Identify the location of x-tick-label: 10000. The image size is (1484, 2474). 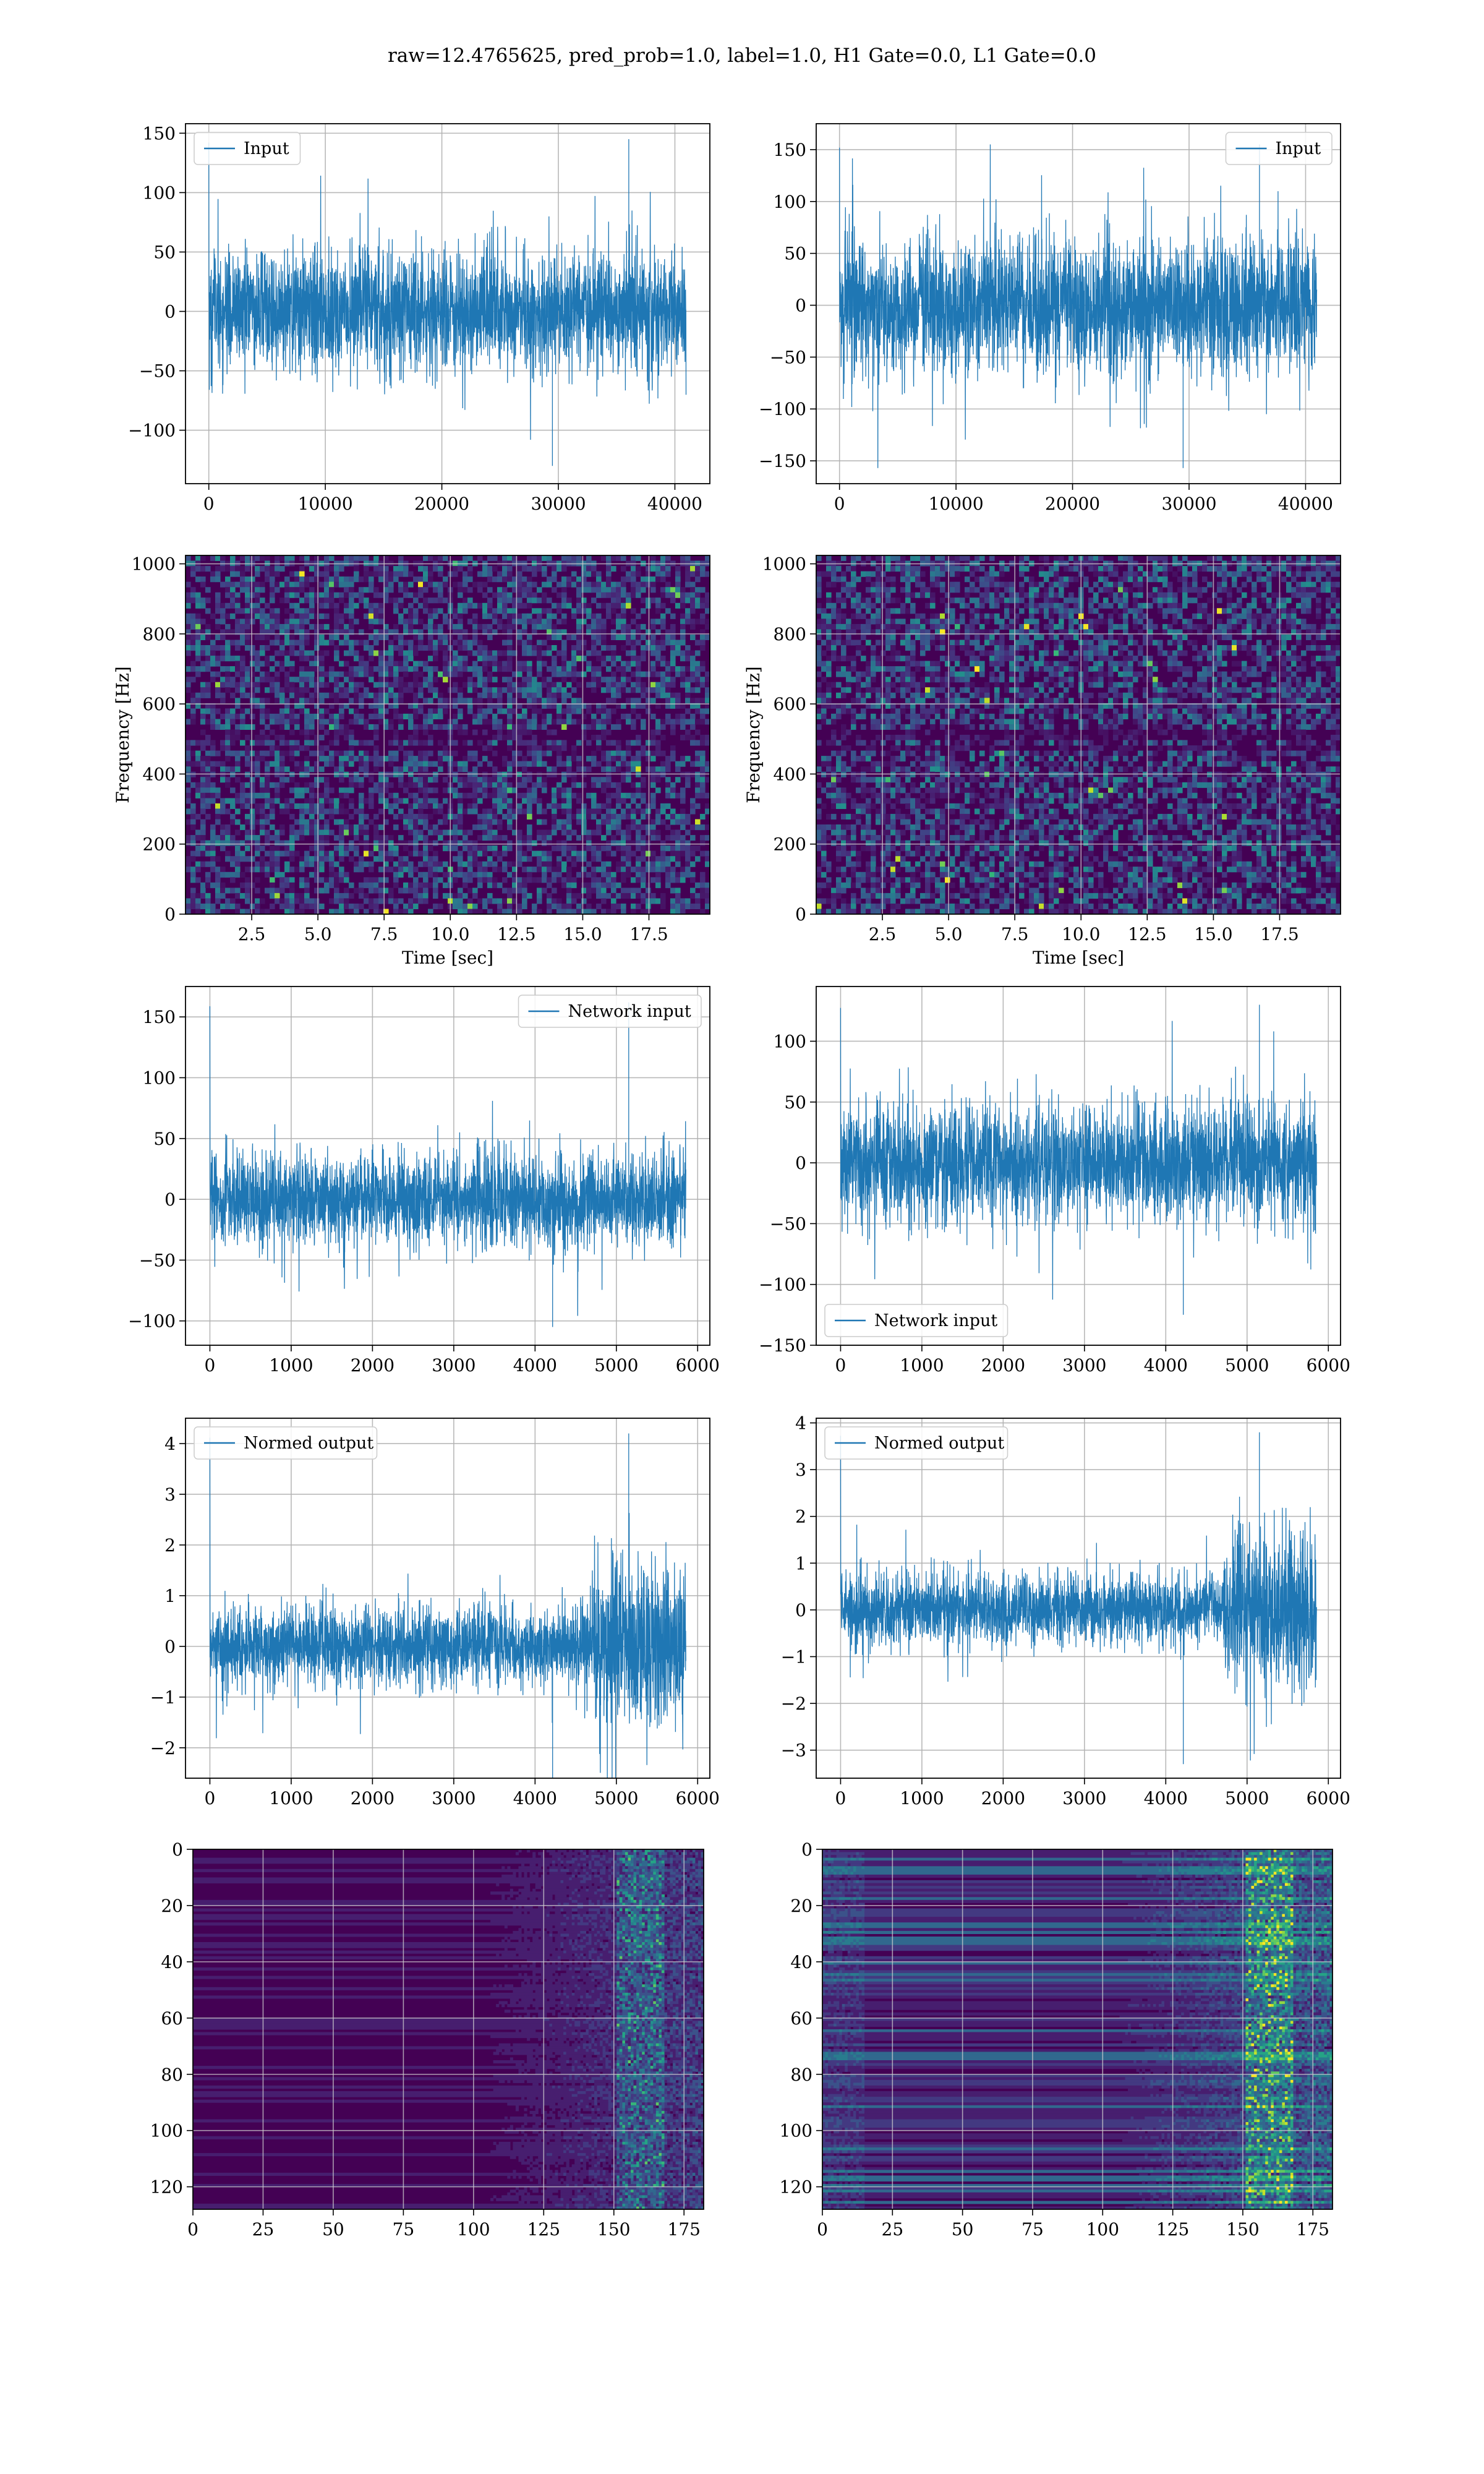
(956, 504).